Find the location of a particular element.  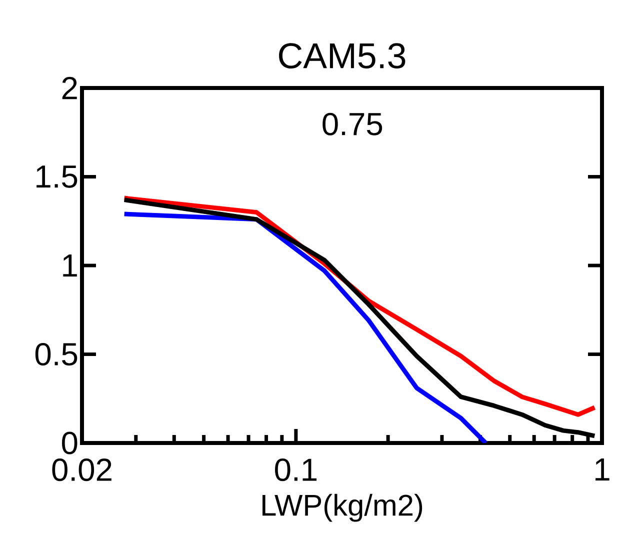

x-tick-label: 0.02 is located at coordinates (82, 470).